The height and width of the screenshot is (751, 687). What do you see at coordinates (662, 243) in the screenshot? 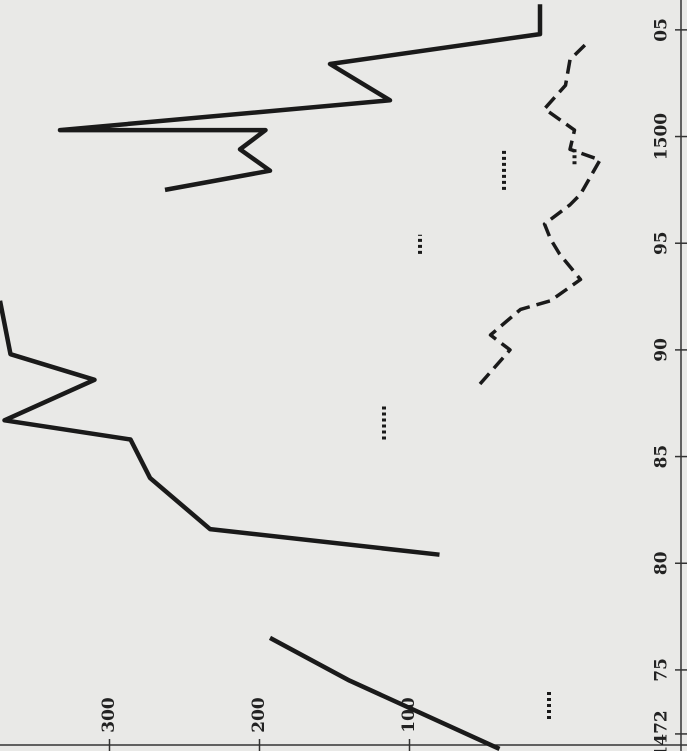
I see `x-tick-label: 95` at bounding box center [662, 243].